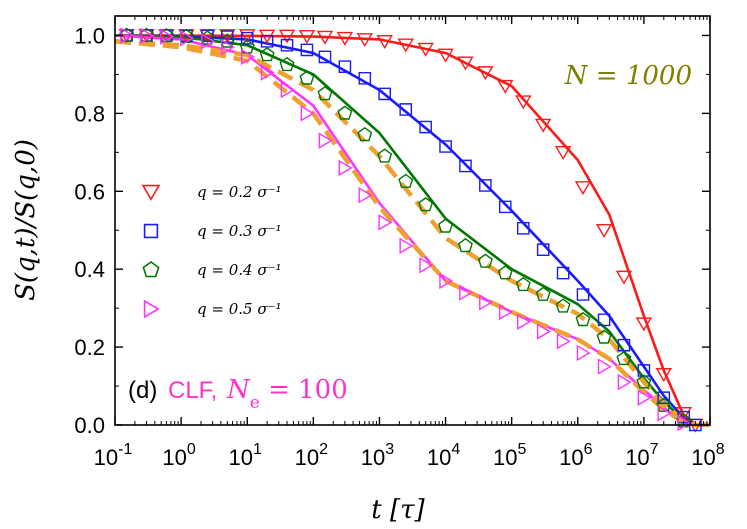  What do you see at coordinates (178, 455) in the screenshot?
I see `x-tick-label: 10⁰` at bounding box center [178, 455].